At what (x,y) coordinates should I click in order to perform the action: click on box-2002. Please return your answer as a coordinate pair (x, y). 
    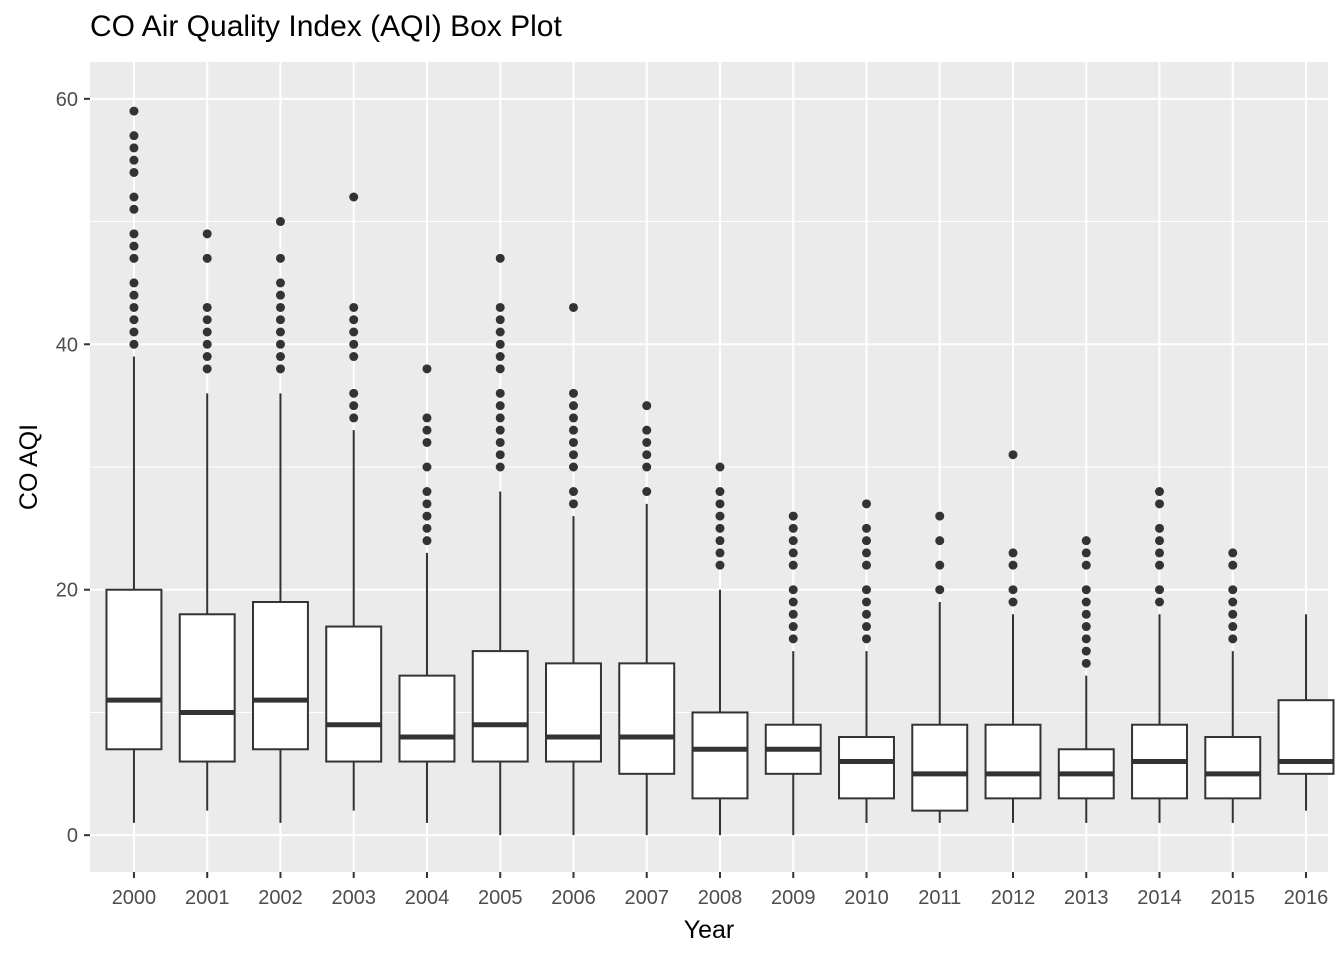
    Looking at the image, I should click on (280, 520).